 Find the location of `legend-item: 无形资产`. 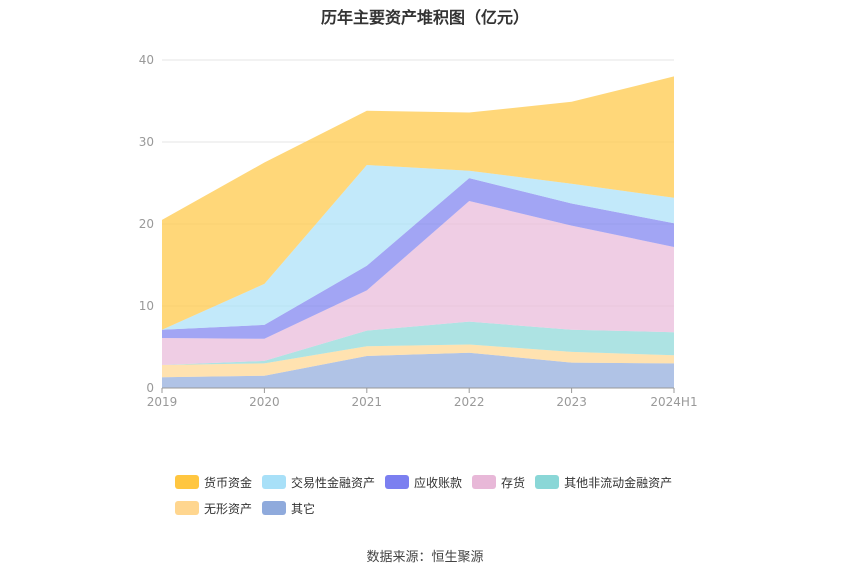

legend-item: 无形资产 is located at coordinates (213, 508).